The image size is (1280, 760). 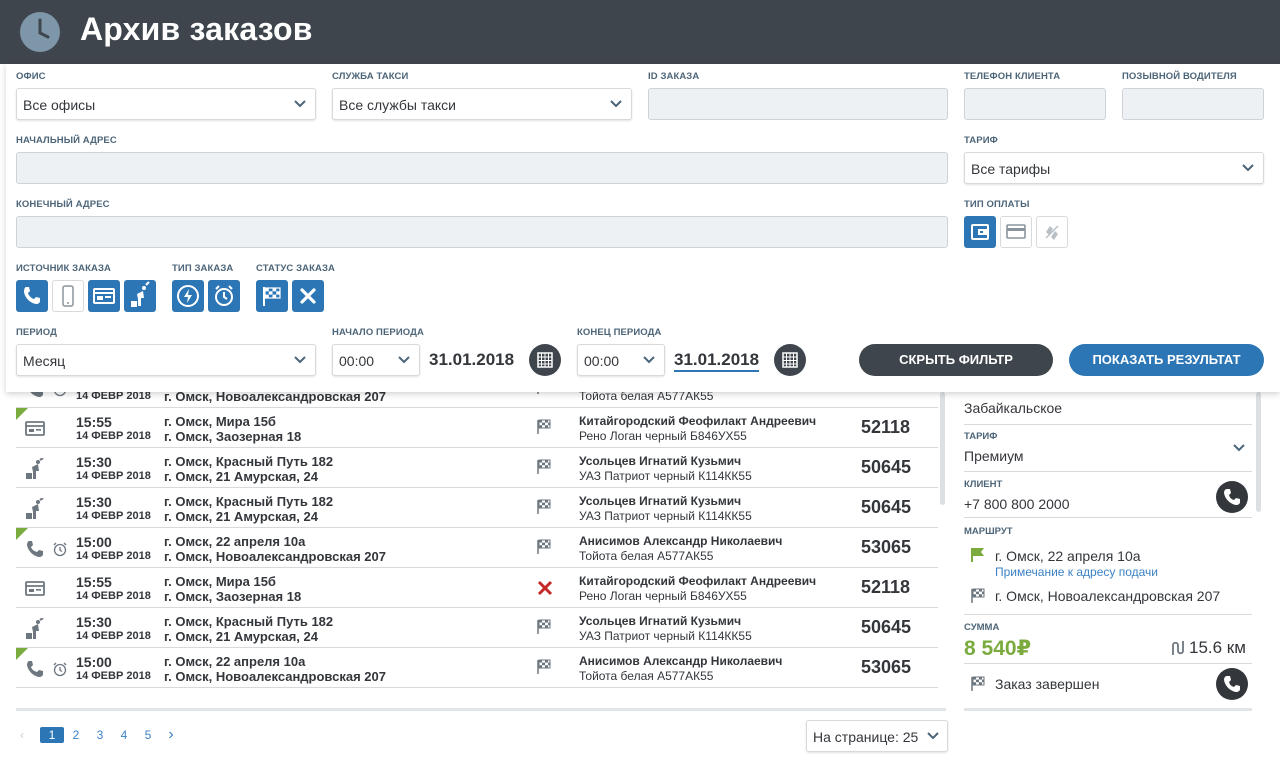 What do you see at coordinates (980, 232) in the screenshot?
I see `payment-cash-toggle` at bounding box center [980, 232].